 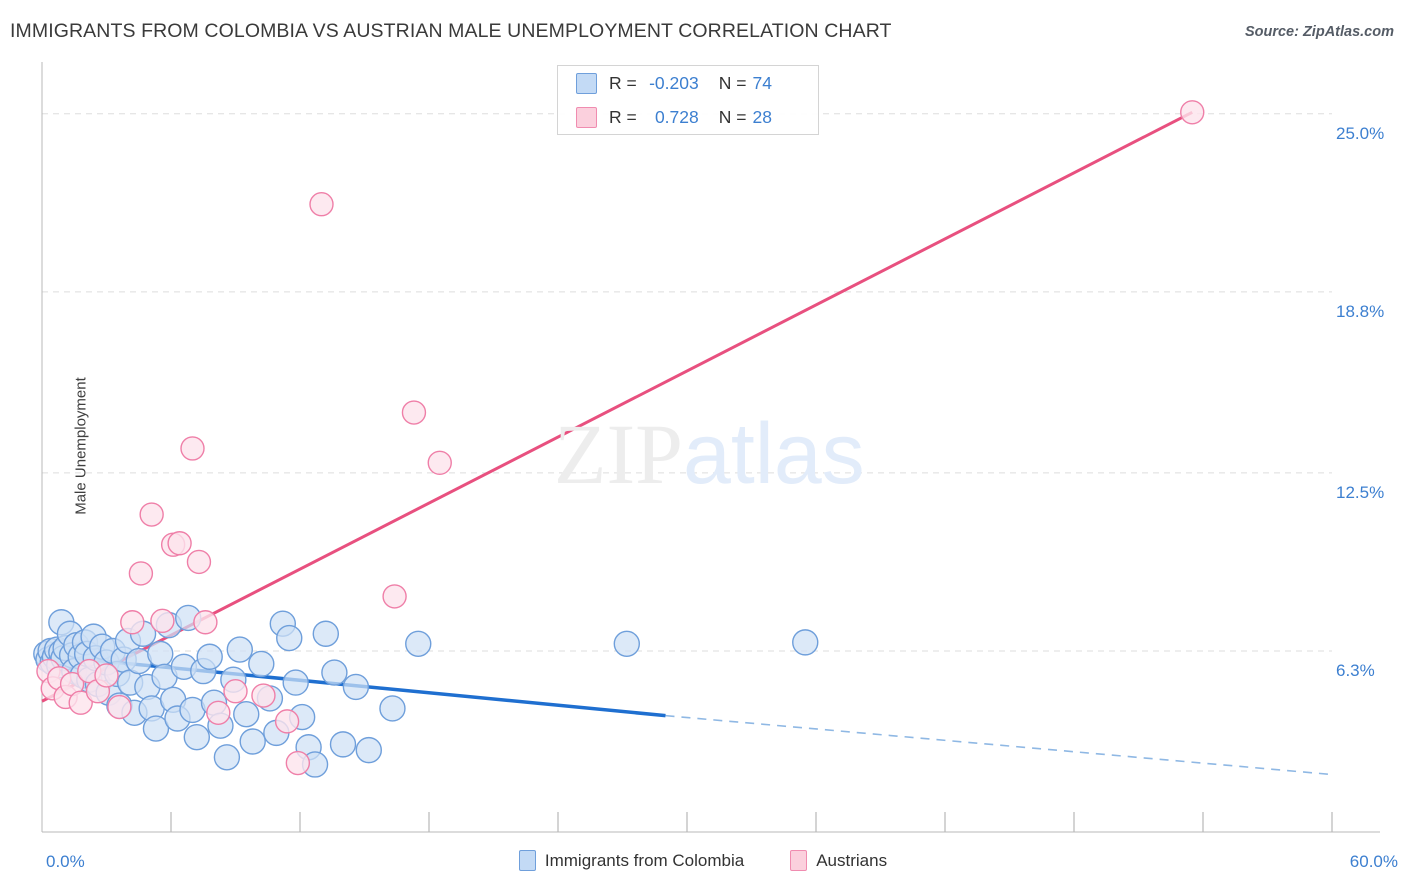 I want to click on series-legend: Immigrants from Colombia Austrians, so click(x=703, y=860).